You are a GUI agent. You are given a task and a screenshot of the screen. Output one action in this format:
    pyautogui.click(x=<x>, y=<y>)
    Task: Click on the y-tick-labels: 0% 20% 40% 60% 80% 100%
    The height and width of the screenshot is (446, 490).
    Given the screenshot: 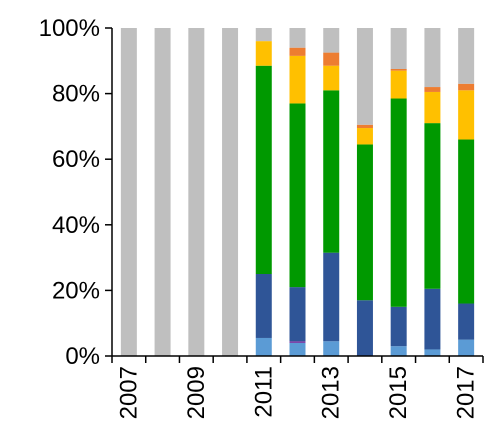 What is the action you would take?
    pyautogui.click(x=69, y=192)
    